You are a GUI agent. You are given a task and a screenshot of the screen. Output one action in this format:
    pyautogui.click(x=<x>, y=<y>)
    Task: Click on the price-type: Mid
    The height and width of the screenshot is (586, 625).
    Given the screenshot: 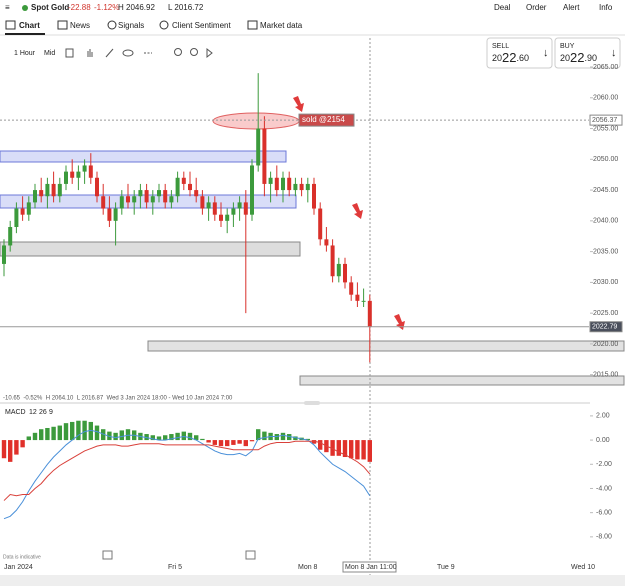 What is the action you would take?
    pyautogui.click(x=49, y=53)
    